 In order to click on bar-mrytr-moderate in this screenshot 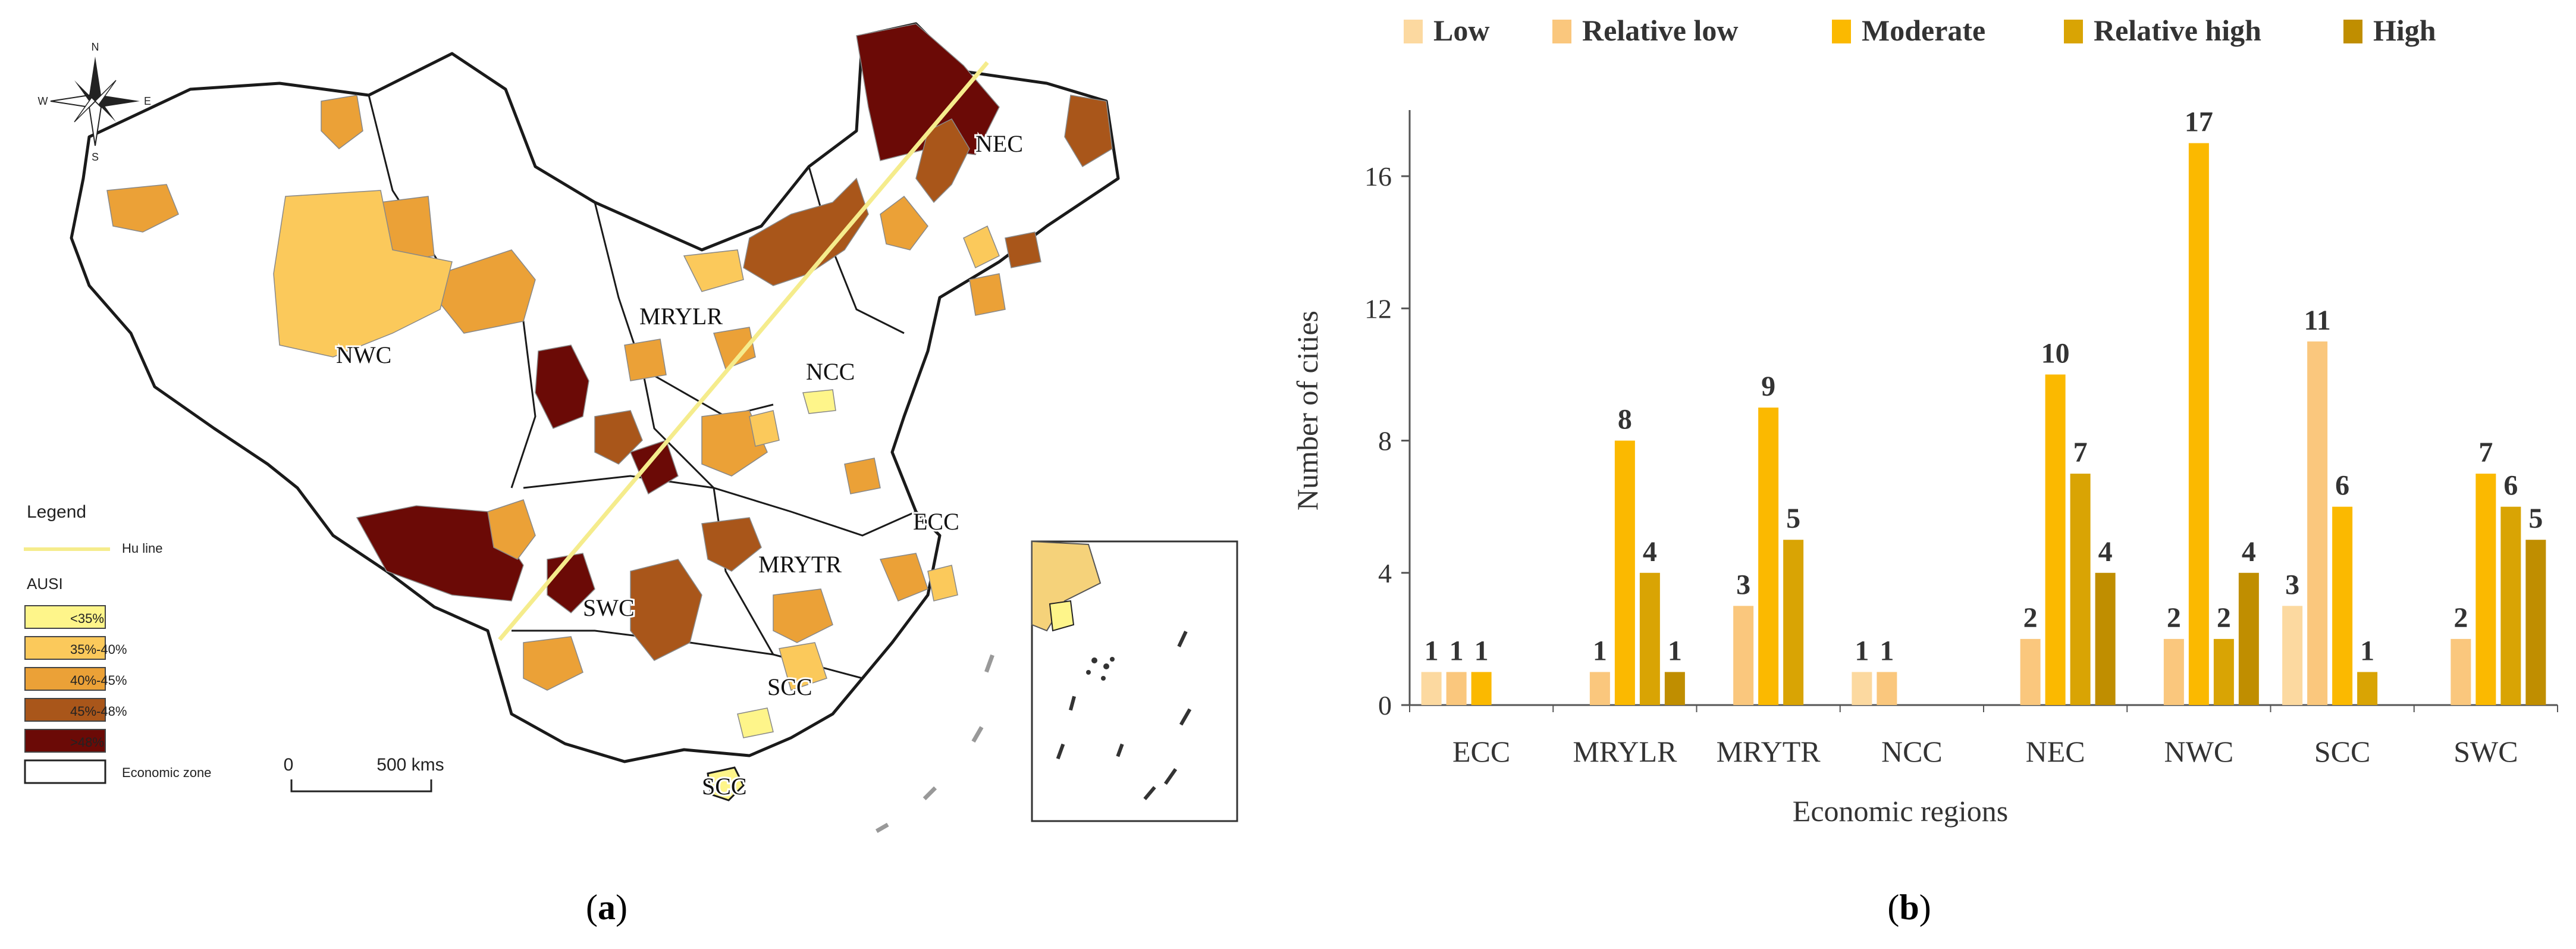, I will do `click(1768, 556)`.